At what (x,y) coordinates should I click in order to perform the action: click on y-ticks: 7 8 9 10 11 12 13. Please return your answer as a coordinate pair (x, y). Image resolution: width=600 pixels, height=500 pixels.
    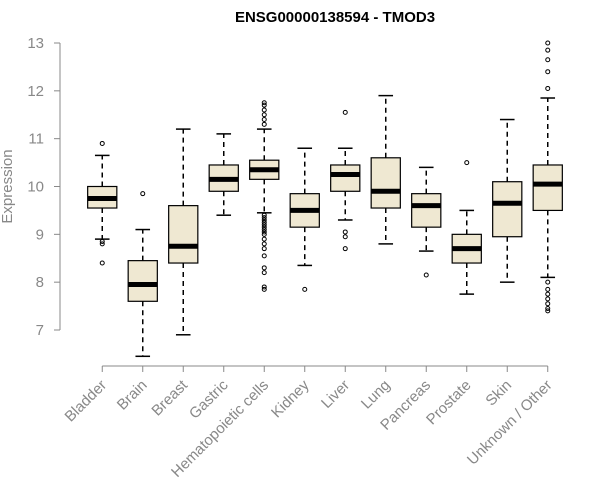
    Looking at the image, I should click on (43, 187).